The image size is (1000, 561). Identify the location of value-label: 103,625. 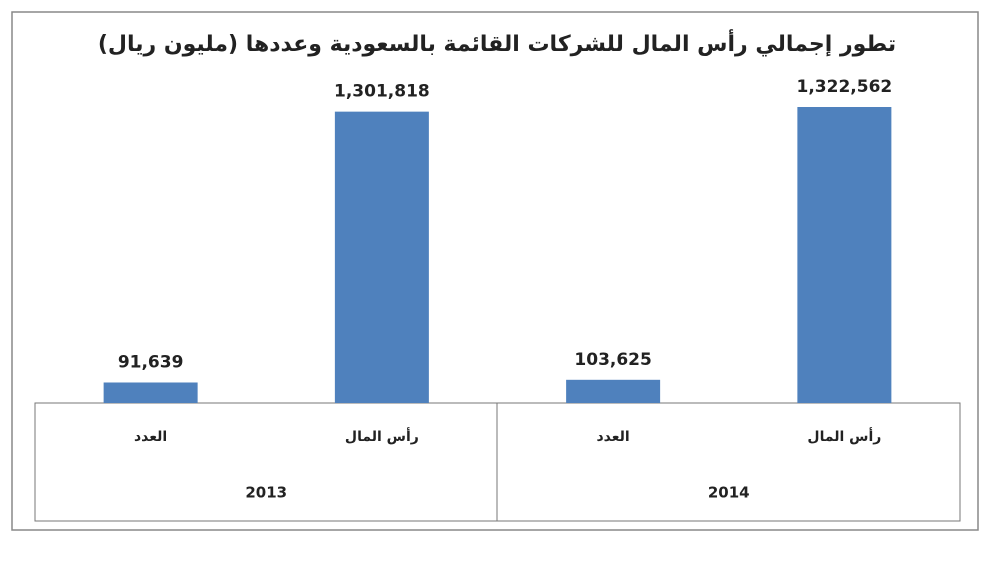
(612, 360).